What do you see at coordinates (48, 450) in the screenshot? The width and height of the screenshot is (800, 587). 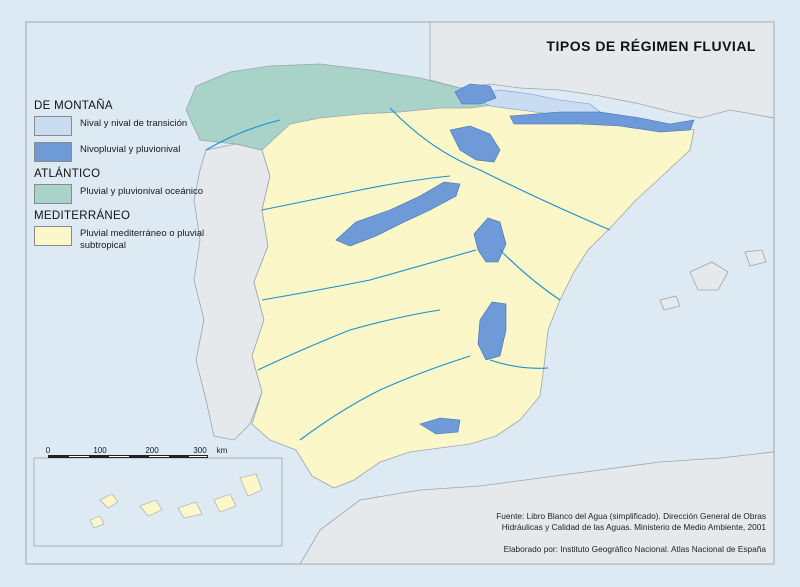 I see `scale-tick-0: 0` at bounding box center [48, 450].